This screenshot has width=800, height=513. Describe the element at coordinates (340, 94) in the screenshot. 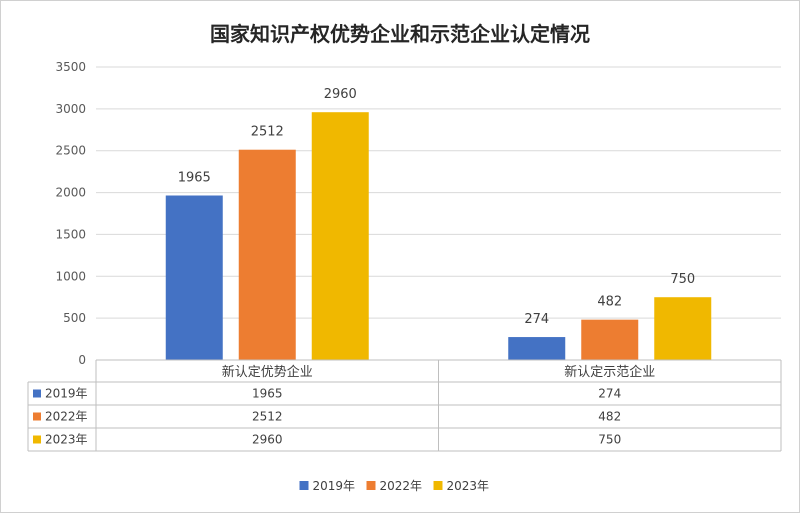

I see `data-label: 2960` at that location.